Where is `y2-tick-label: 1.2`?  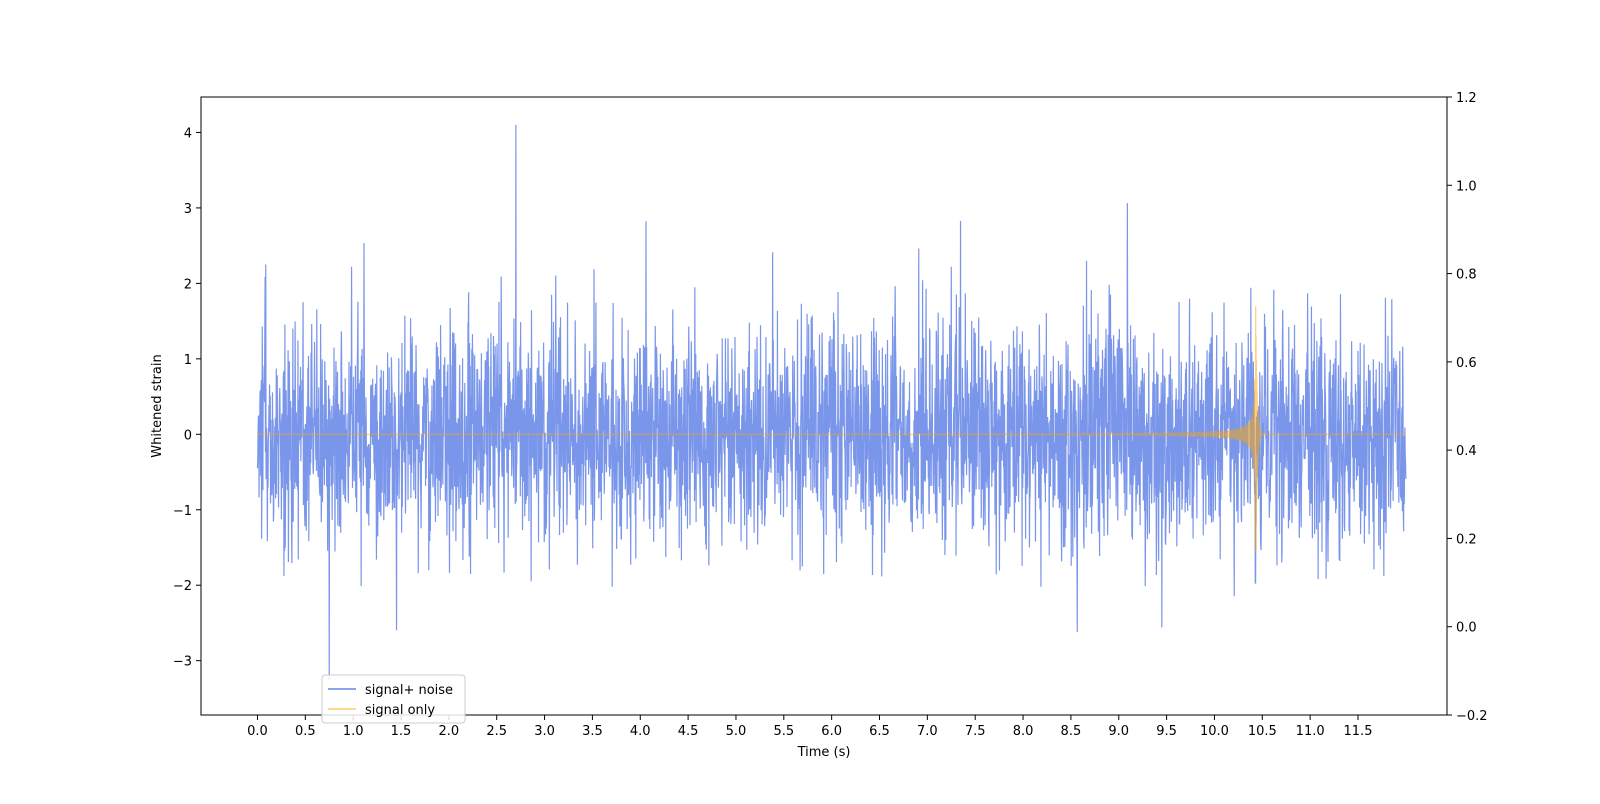
y2-tick-label: 1.2 is located at coordinates (1466, 98).